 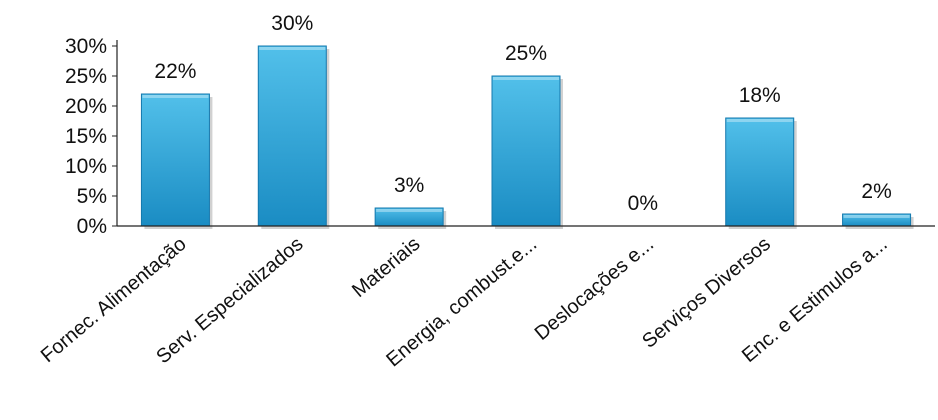 I want to click on data-label: 30%, so click(x=292, y=23).